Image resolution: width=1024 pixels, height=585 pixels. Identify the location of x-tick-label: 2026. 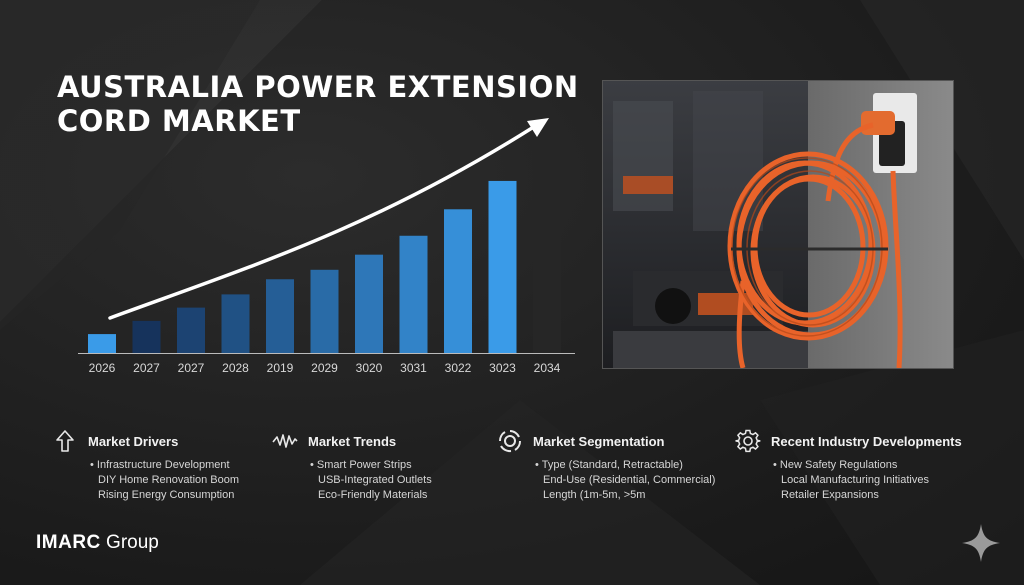
(102, 368).